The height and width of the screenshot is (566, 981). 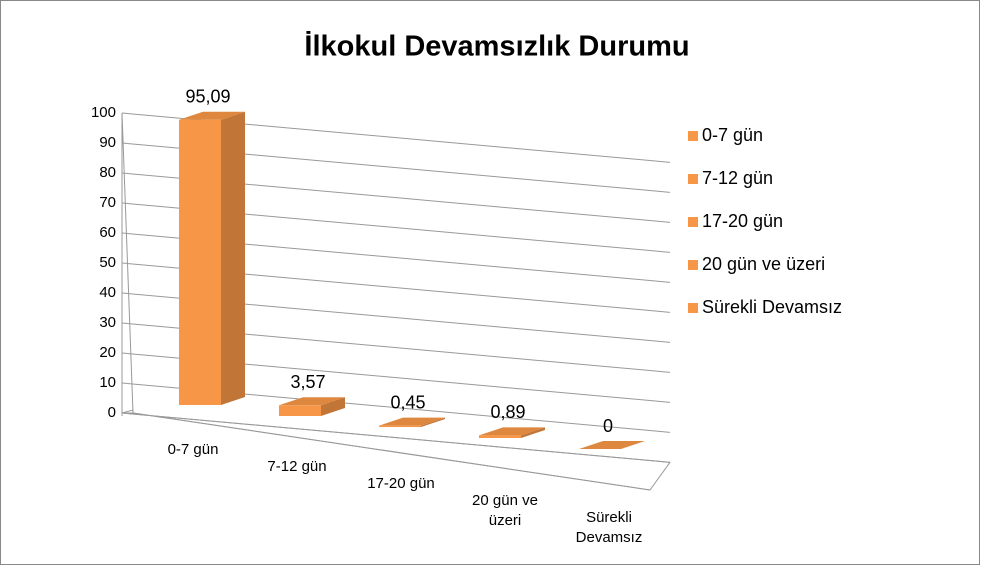 What do you see at coordinates (107, 352) in the screenshot?
I see `y-tick-label: 20` at bounding box center [107, 352].